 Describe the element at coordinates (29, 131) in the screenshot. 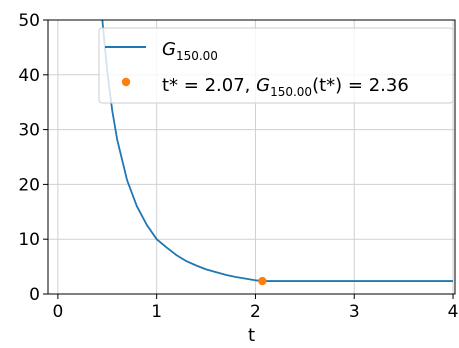

I see `y-tick-label: 30` at that location.